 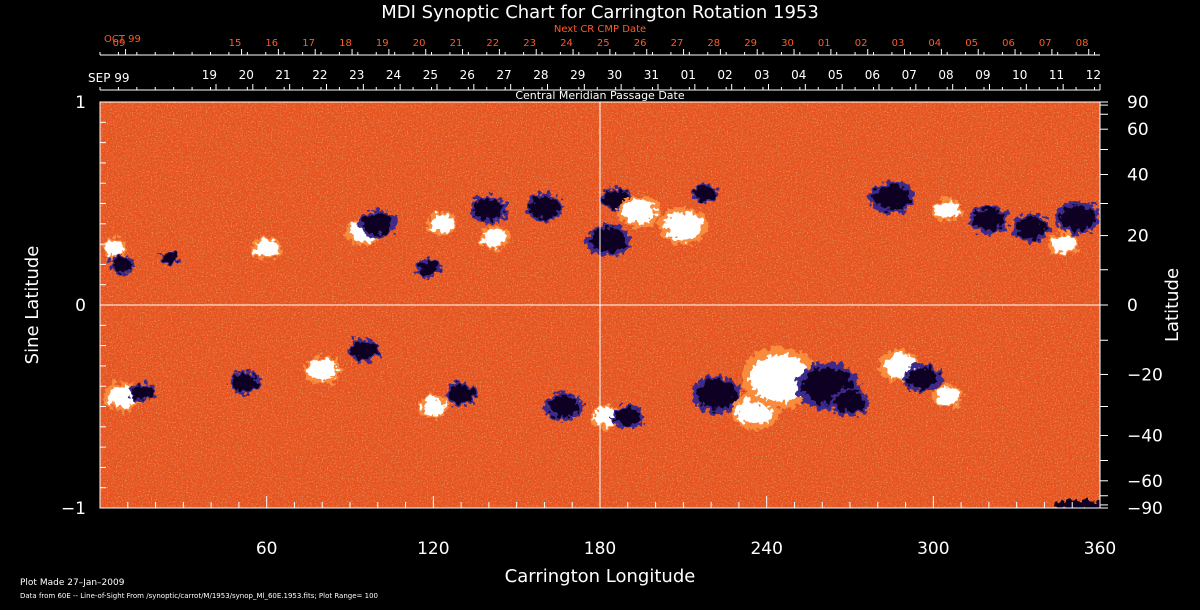 I want to click on cmp-date-label: 12, so click(x=1093, y=75).